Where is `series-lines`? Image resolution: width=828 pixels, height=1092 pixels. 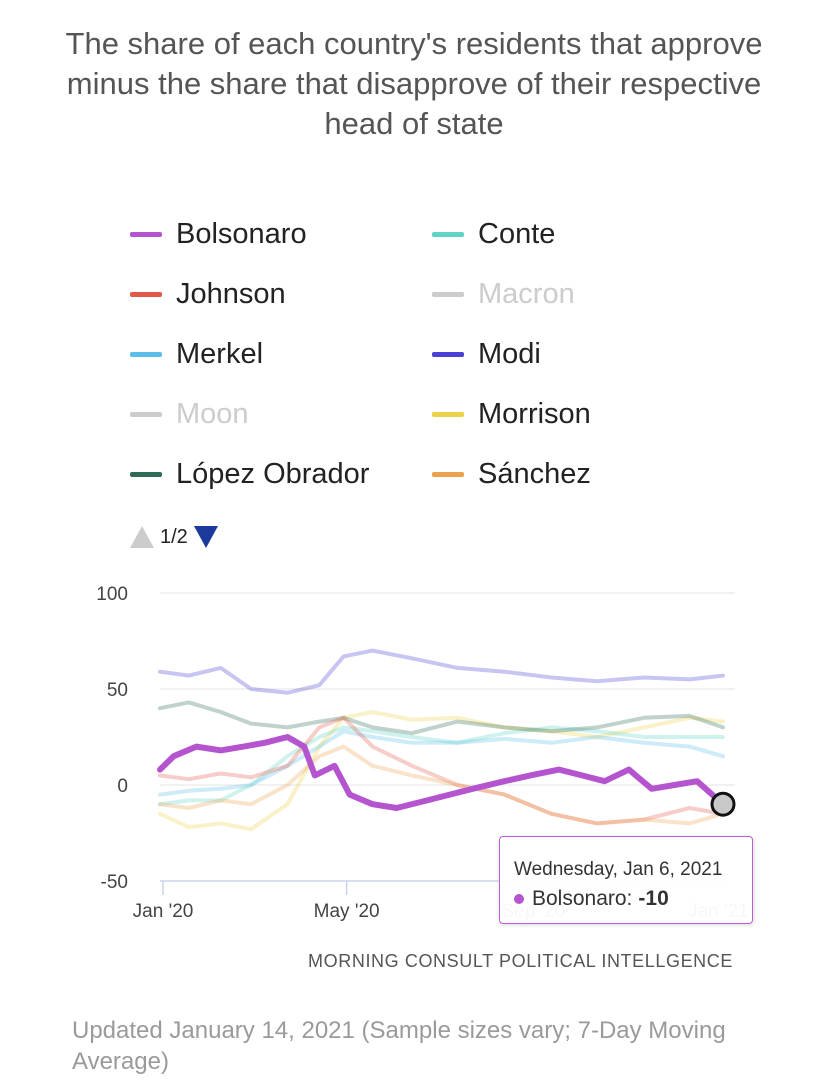
series-lines is located at coordinates (441, 740).